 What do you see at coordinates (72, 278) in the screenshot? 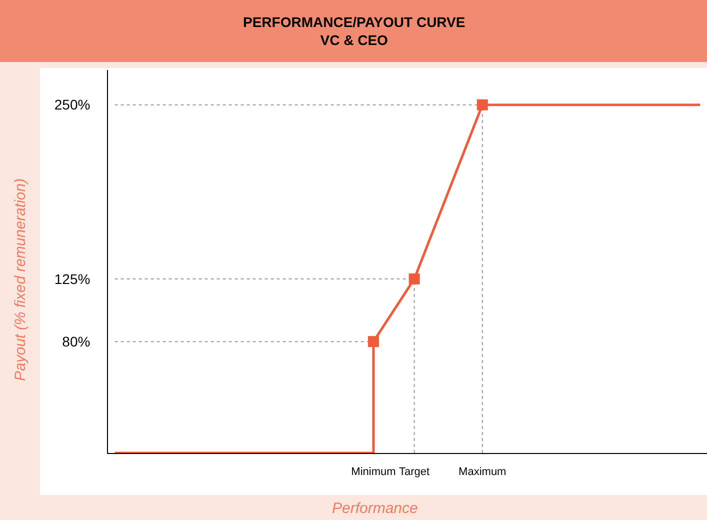
I see `y-tick-label: 125%` at bounding box center [72, 278].